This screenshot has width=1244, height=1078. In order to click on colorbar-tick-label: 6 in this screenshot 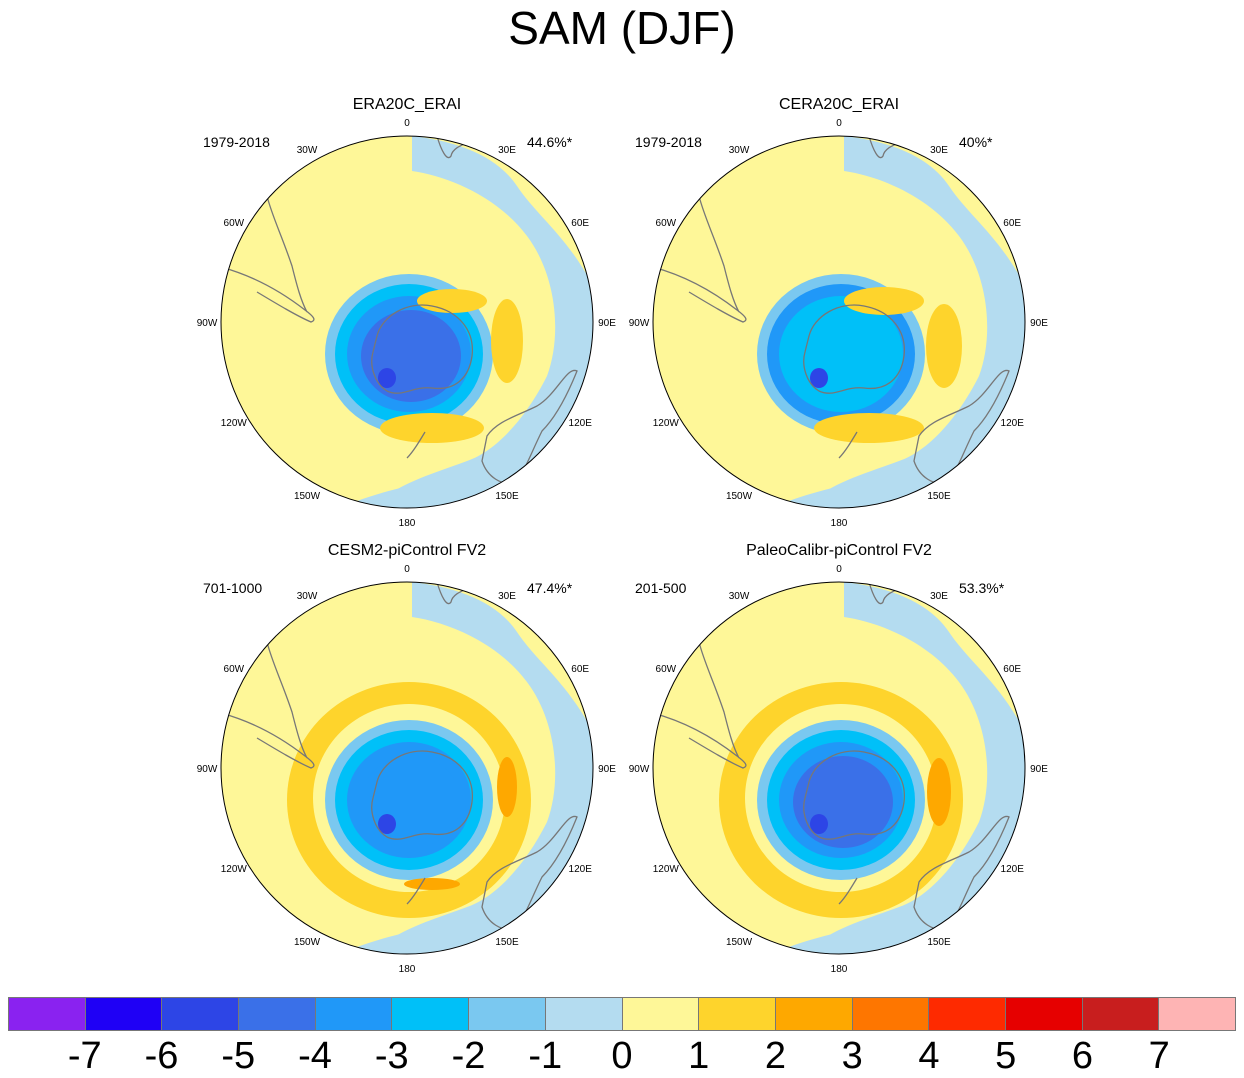, I will do `click(1082, 1056)`.